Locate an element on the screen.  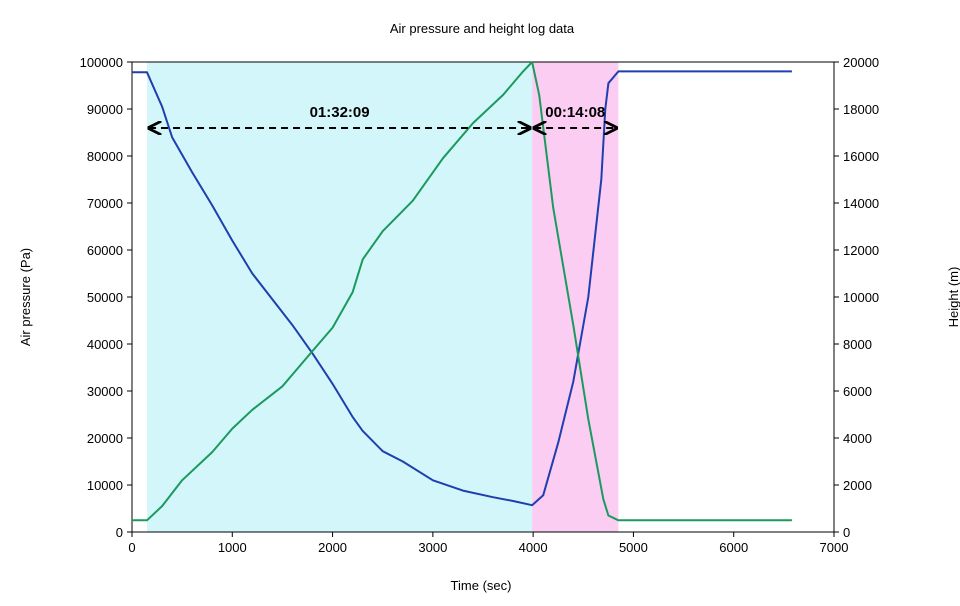
x-tick-label: 4000 is located at coordinates (533, 547).